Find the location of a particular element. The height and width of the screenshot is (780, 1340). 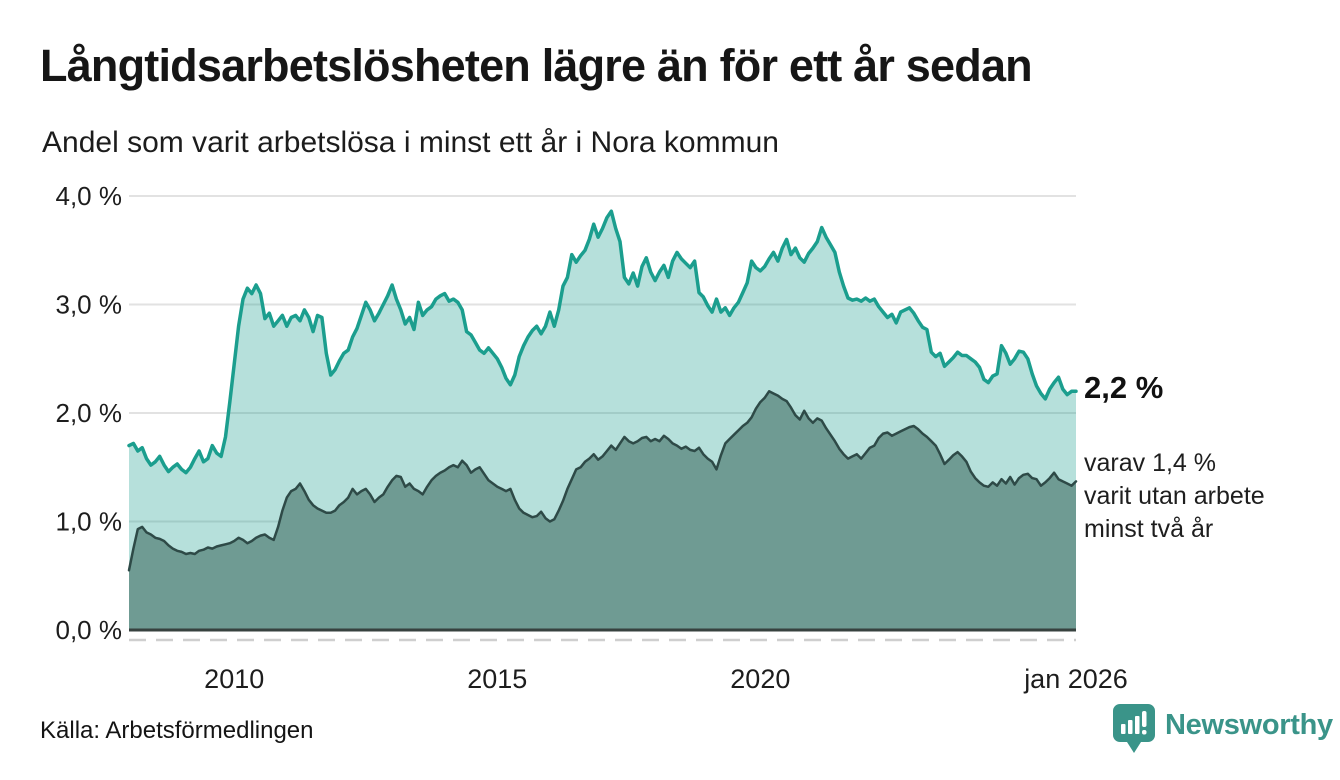

y-tick-label: 4,0 % is located at coordinates (89, 196).